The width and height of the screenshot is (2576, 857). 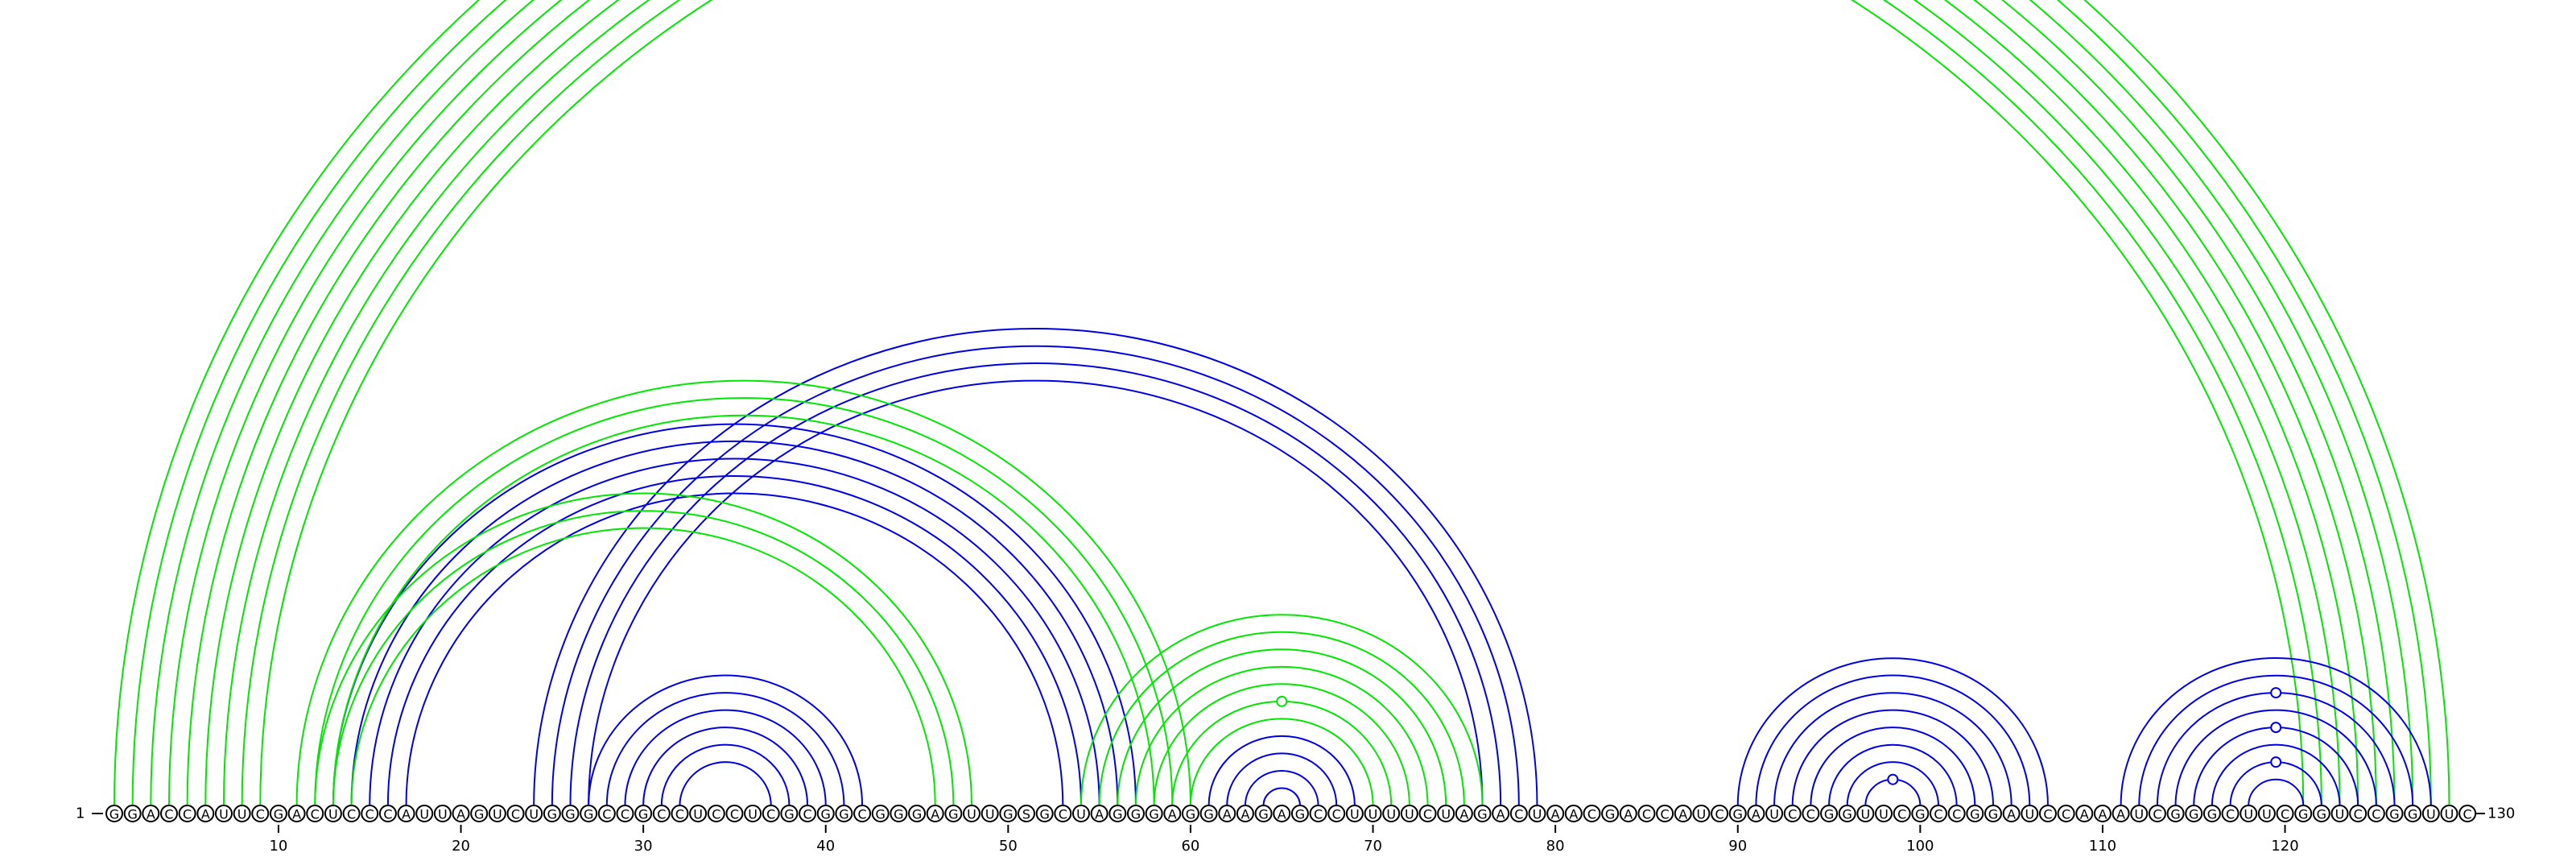 I want to click on position-tick-label: 70, so click(x=1373, y=846).